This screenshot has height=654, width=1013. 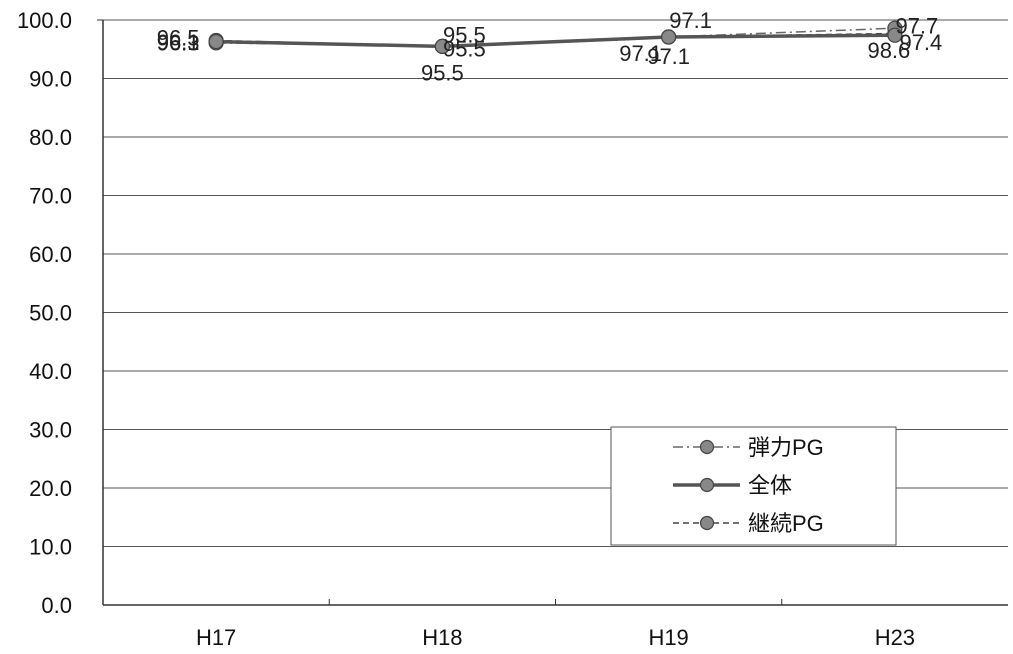 I want to click on x-axis-tick-labels: H17 H18 H19 H23, so click(x=555, y=637).